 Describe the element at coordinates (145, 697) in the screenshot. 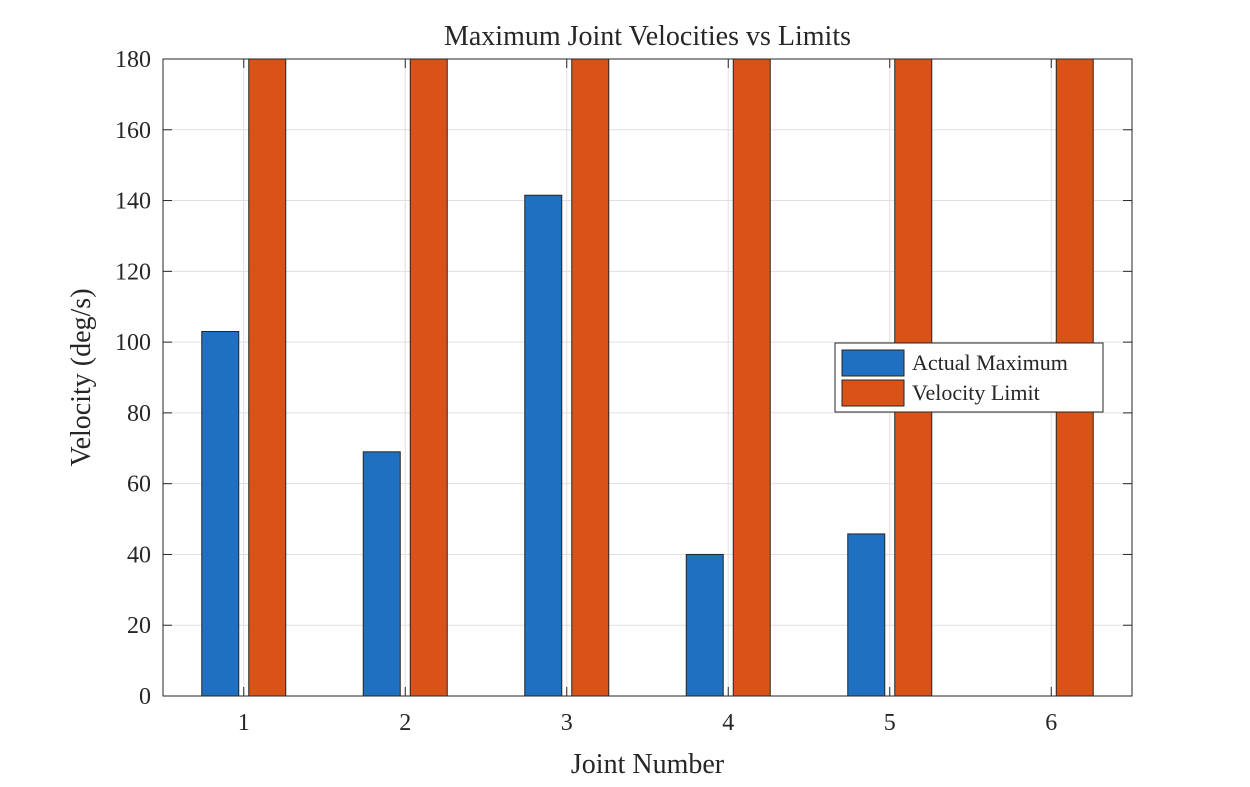

I see `y-tick-label: 0` at that location.